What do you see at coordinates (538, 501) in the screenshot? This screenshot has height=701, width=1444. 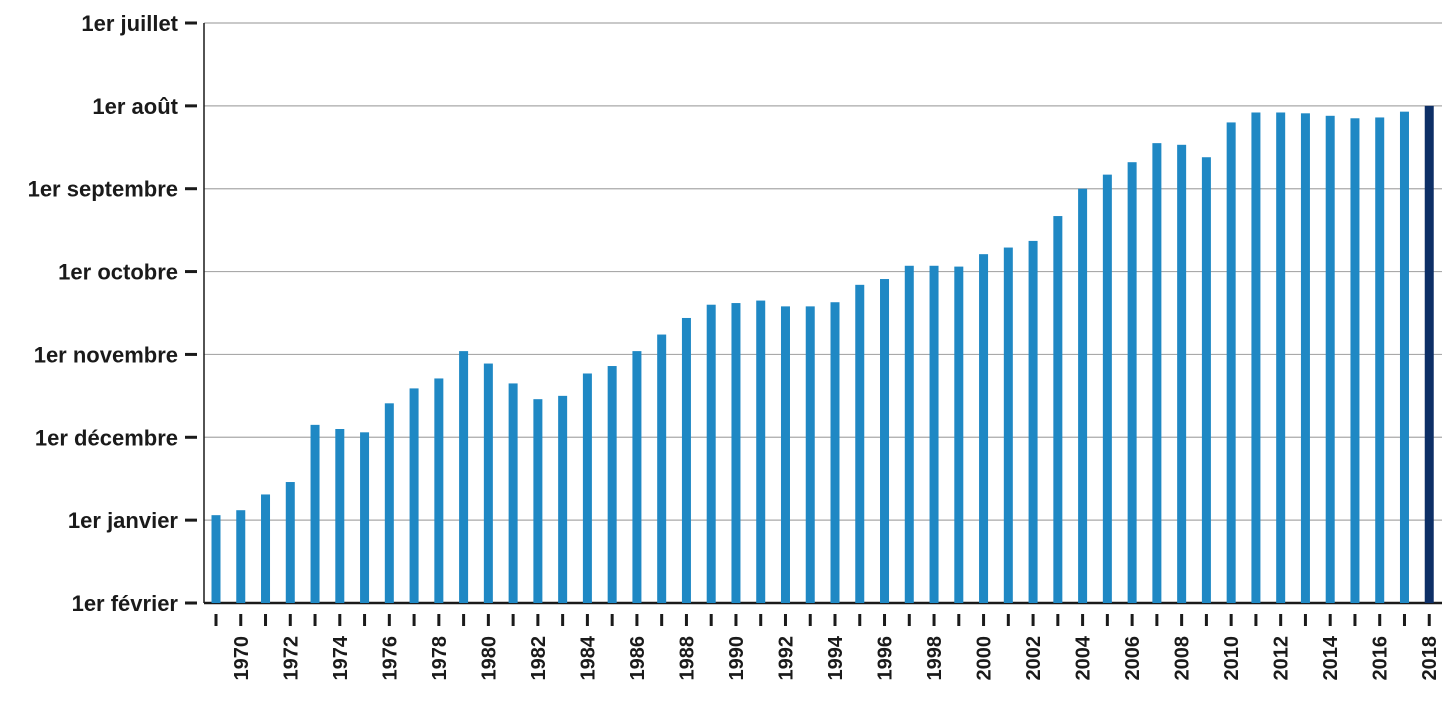 I see `bar-1982` at bounding box center [538, 501].